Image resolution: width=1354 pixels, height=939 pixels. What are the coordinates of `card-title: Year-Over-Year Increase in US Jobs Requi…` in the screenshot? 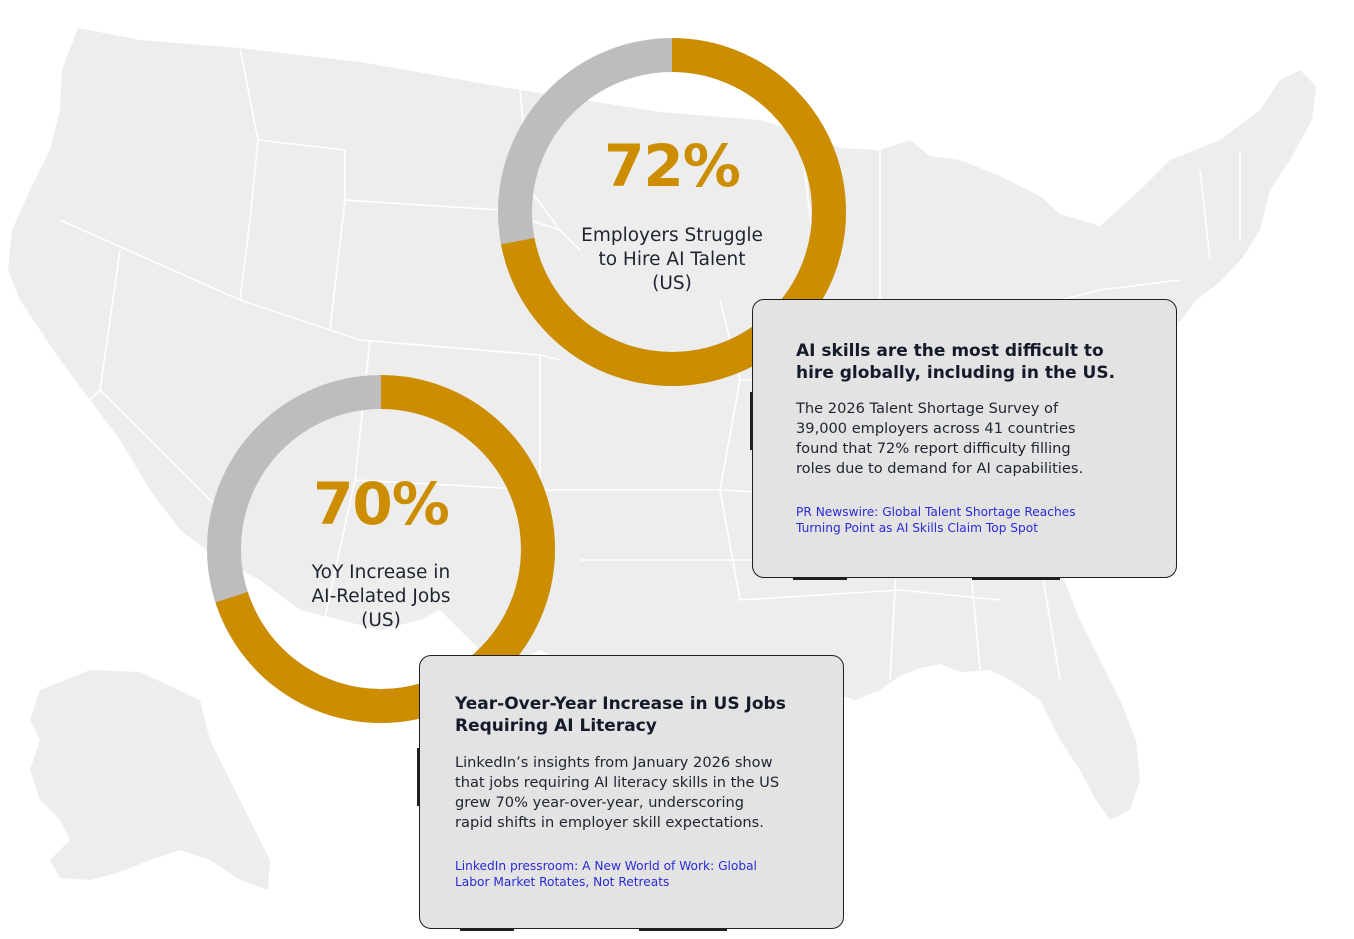 It's located at (620, 715).